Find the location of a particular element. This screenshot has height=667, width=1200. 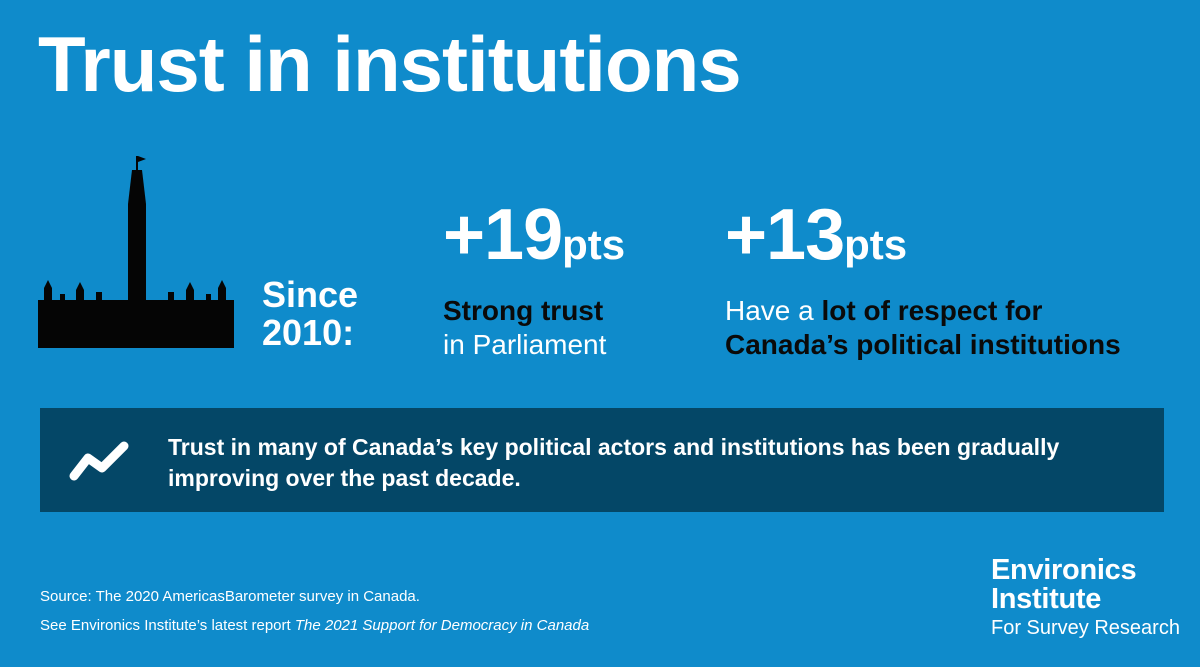

stat-value: +19pts is located at coordinates (534, 239).